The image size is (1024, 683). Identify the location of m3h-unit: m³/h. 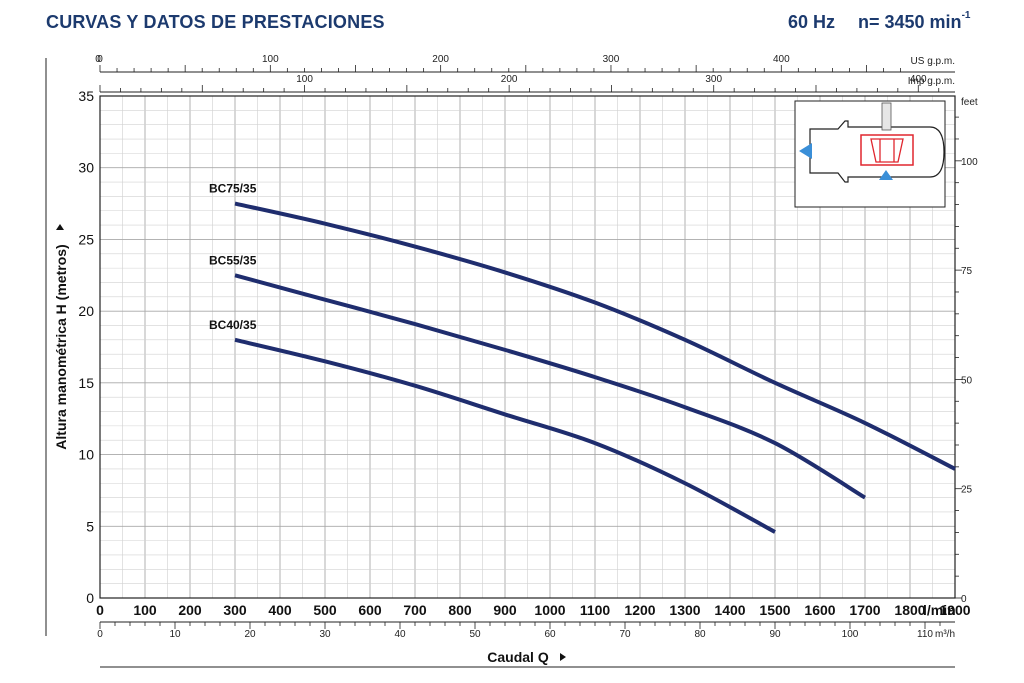
(945, 634).